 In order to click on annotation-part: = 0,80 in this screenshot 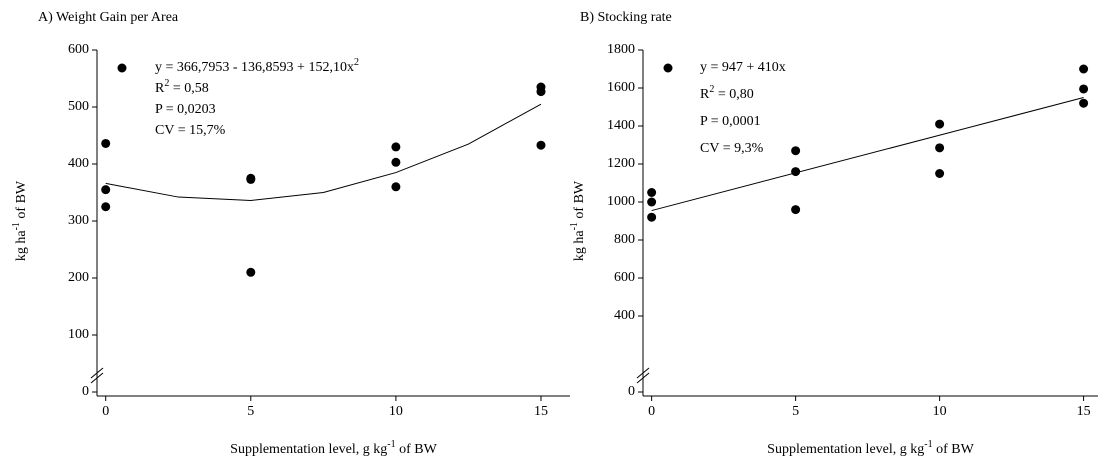, I will do `click(733, 94)`.